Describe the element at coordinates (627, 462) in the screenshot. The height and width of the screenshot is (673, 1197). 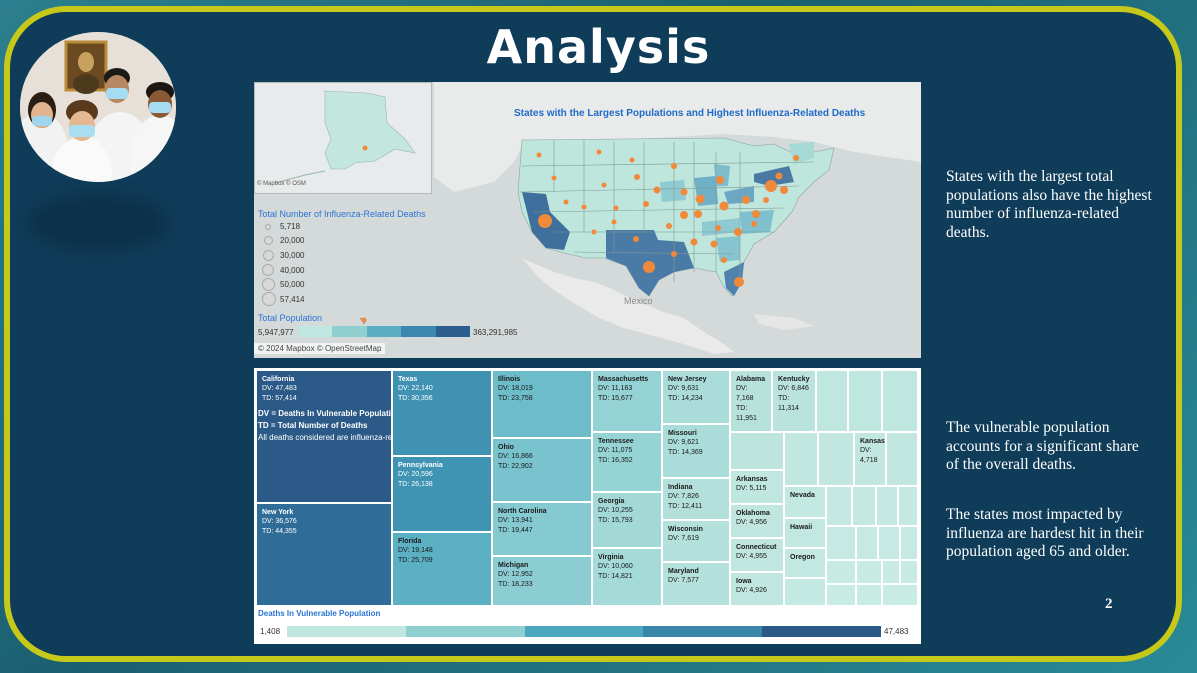
I see `treemap-cell-tennessee: Tennessee DV: 11,075 TD: 16,352` at that location.